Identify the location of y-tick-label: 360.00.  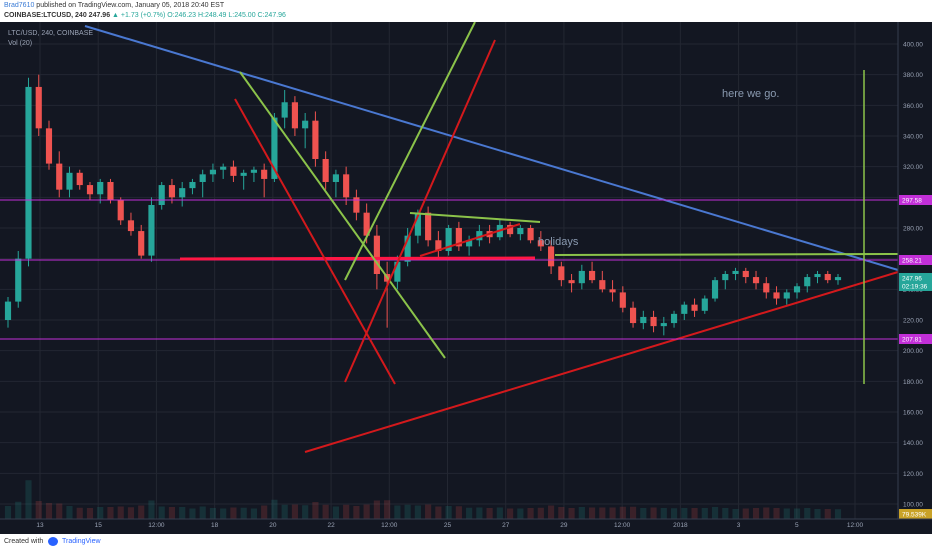
(913, 106).